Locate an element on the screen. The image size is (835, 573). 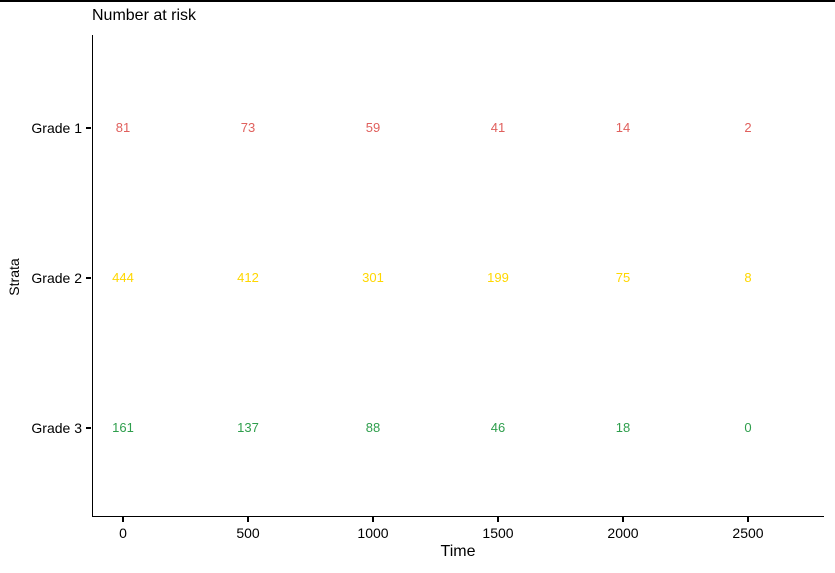
risk-value: 137 is located at coordinates (248, 427).